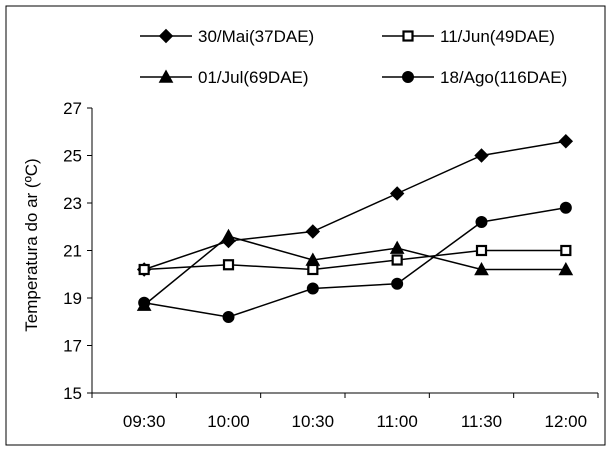 The image size is (611, 451). I want to click on y-tick-label: 19, so click(72, 298).